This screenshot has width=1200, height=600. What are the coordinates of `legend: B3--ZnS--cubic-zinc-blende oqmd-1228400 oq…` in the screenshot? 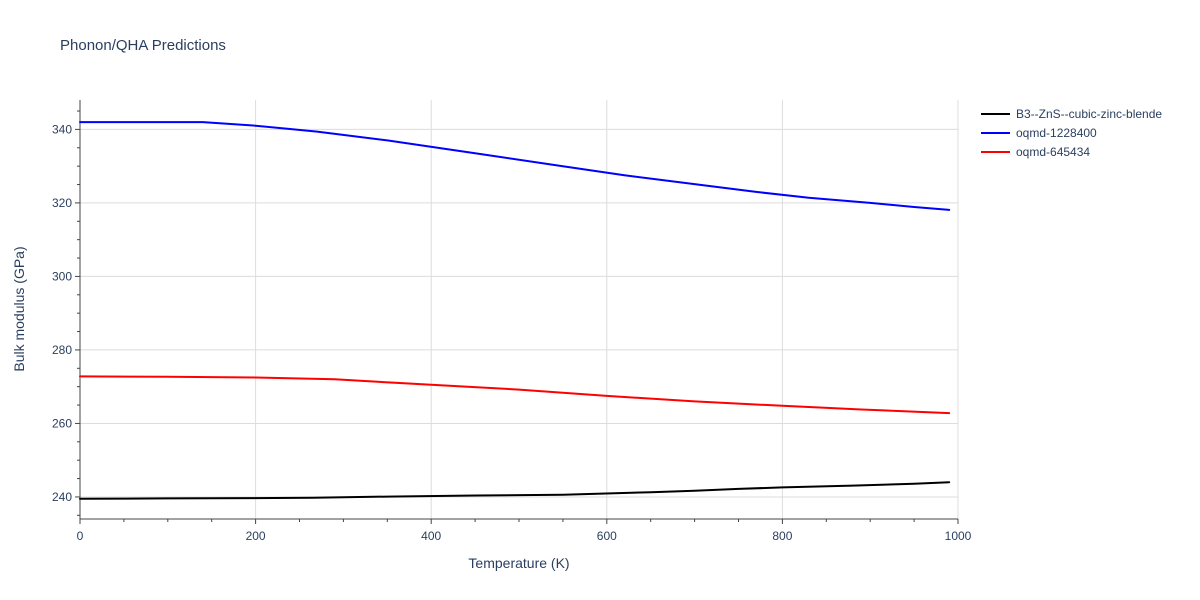 It's located at (1071, 133).